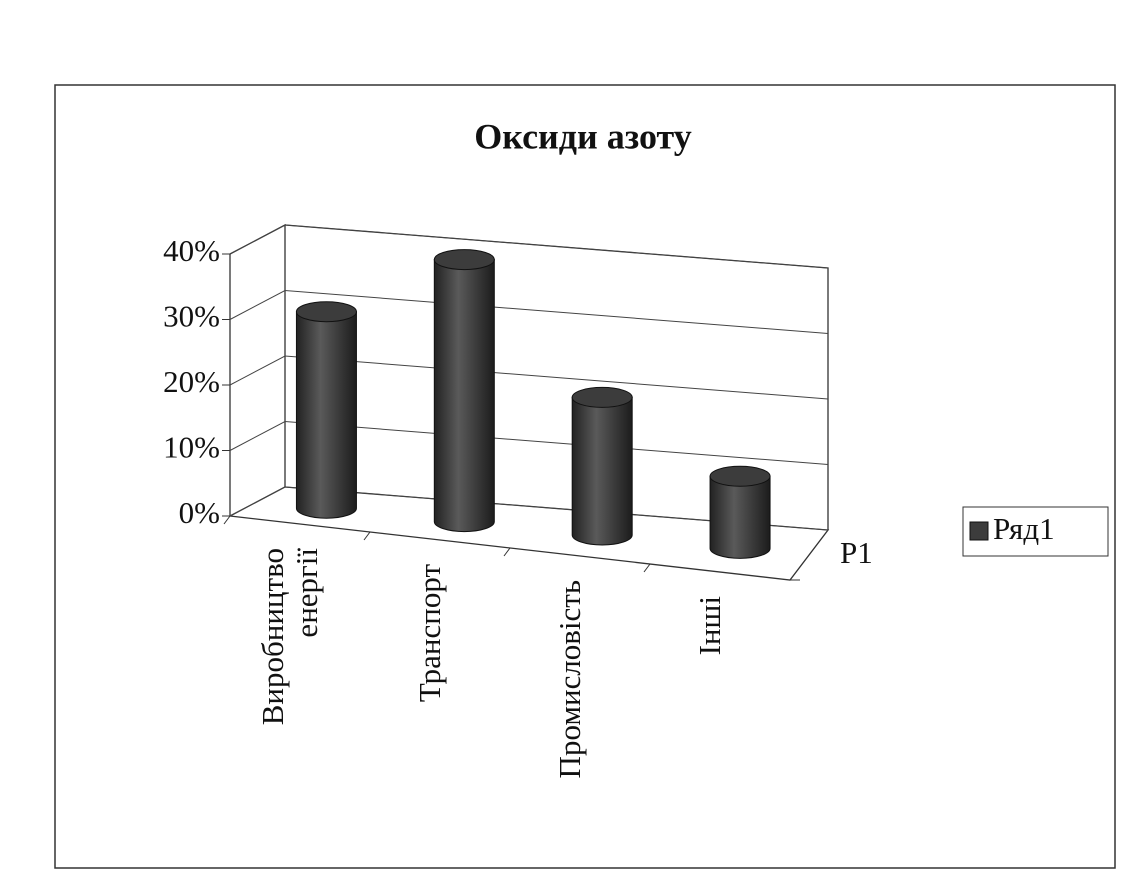  What do you see at coordinates (856, 552) in the screenshot?
I see `z-tick-label: Р1` at bounding box center [856, 552].